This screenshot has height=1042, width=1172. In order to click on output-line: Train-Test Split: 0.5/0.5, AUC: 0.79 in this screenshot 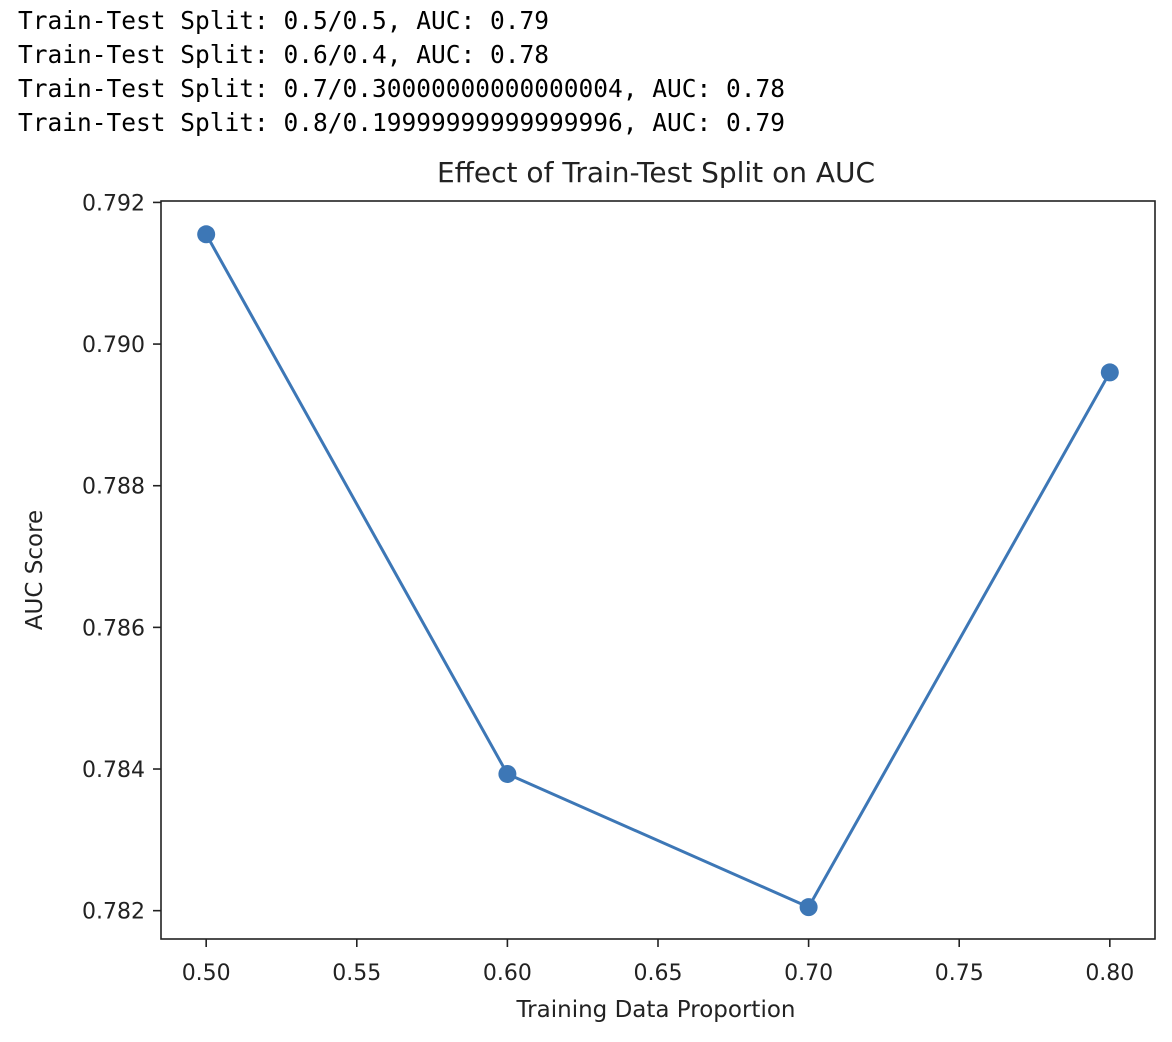, I will do `click(284, 20)`.